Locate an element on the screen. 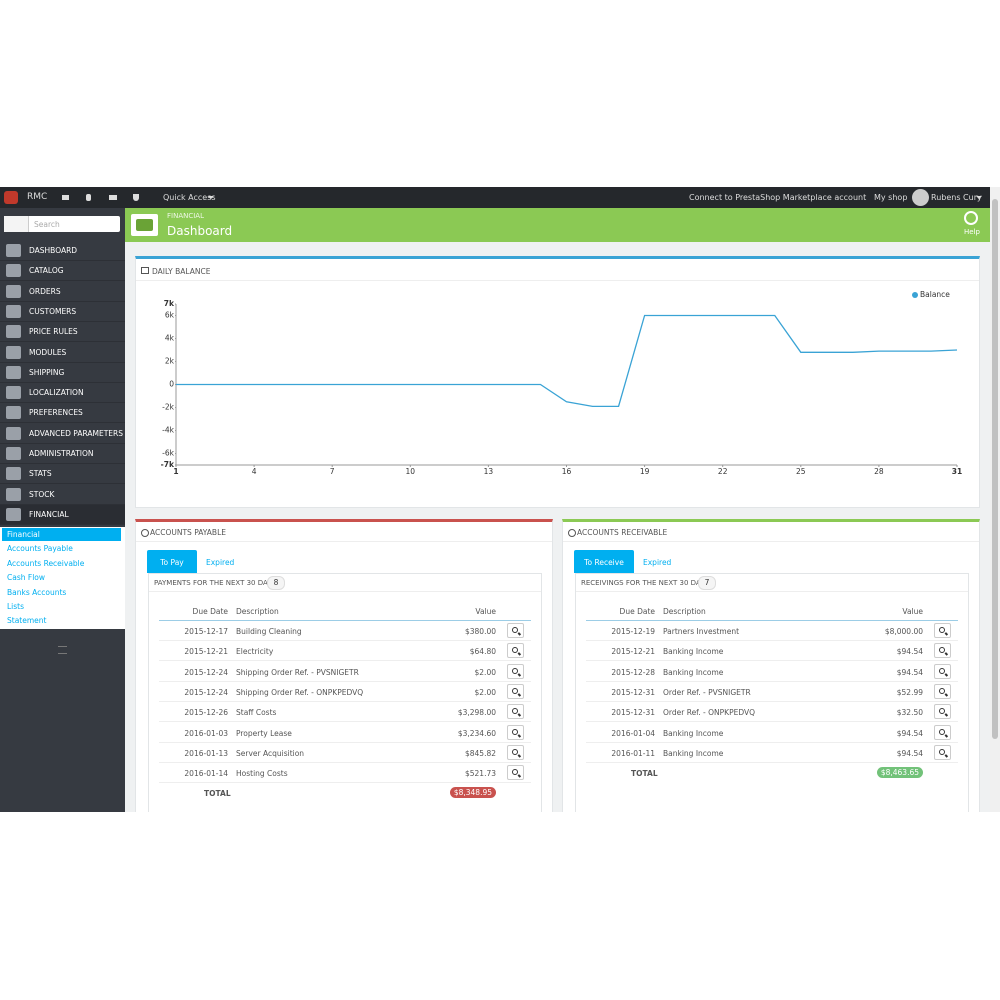 This screenshot has width=1000, height=1000. collapse-icon is located at coordinates (62, 650).